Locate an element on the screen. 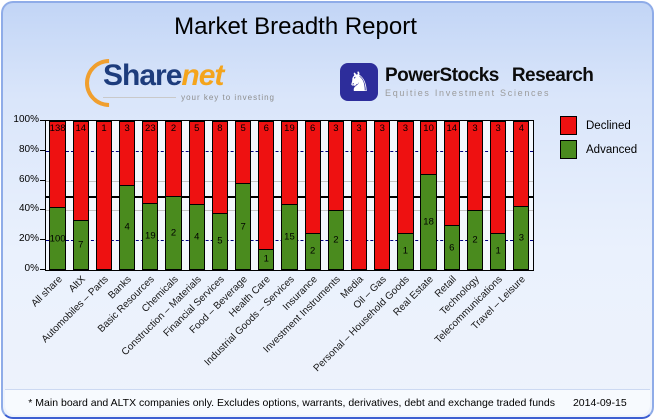 The image size is (655, 420). powerstocks-subtitle: Equities Investment Sciences is located at coordinates (468, 93).